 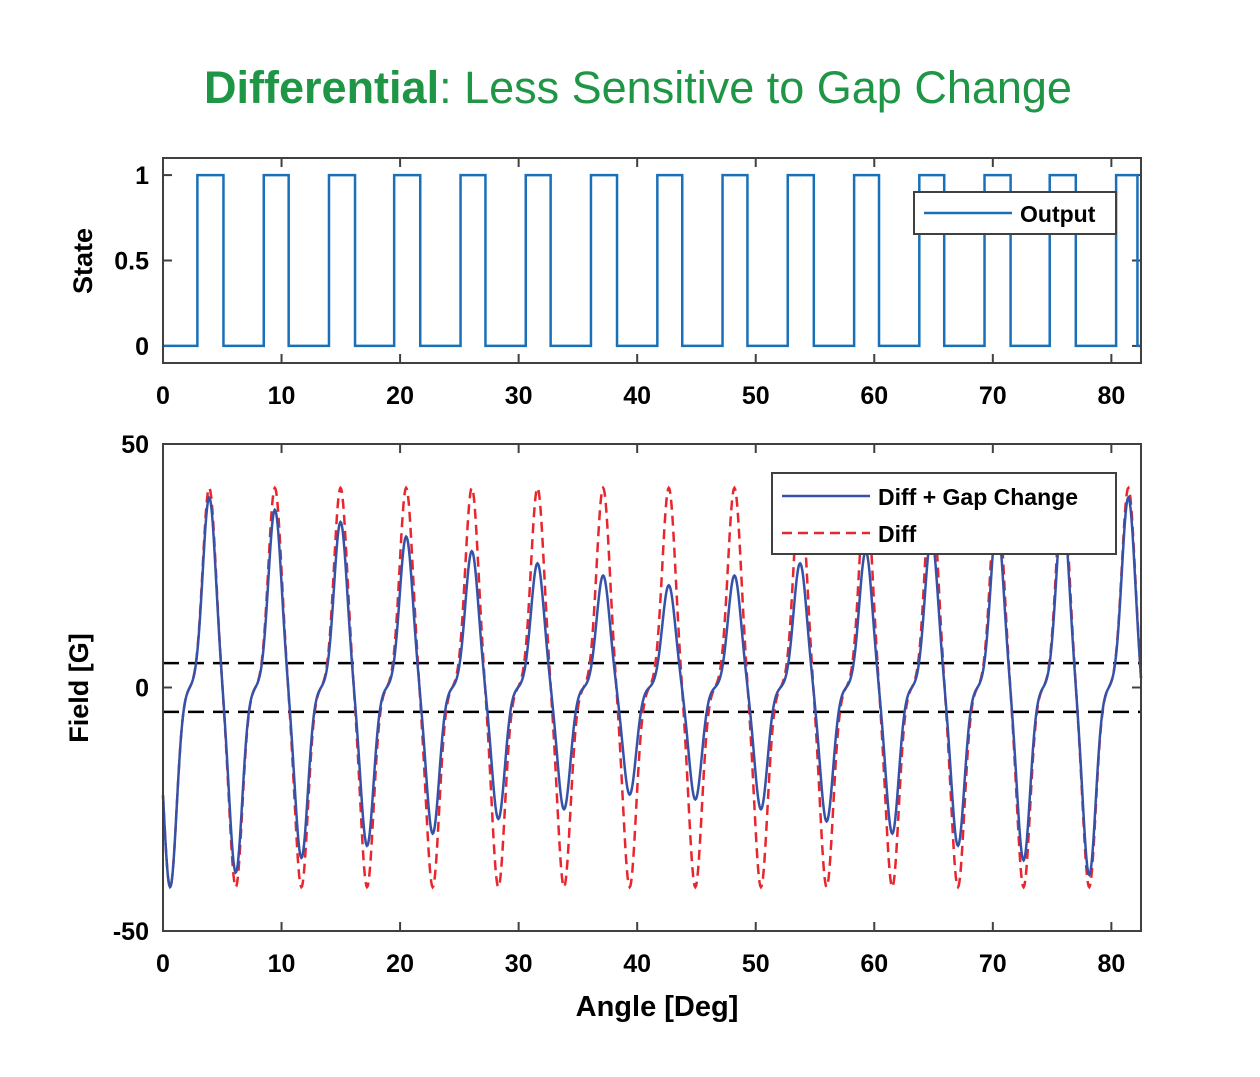 What do you see at coordinates (1058, 214) in the screenshot?
I see `legend-label-output: Output` at bounding box center [1058, 214].